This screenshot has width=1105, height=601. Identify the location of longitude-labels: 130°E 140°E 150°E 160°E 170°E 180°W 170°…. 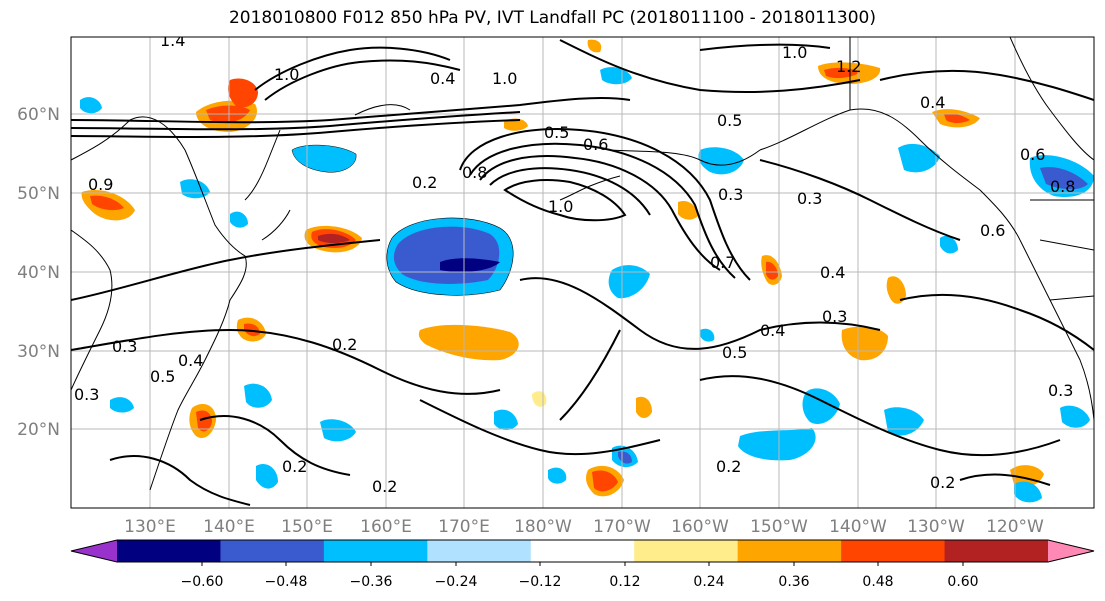
(584, 527).